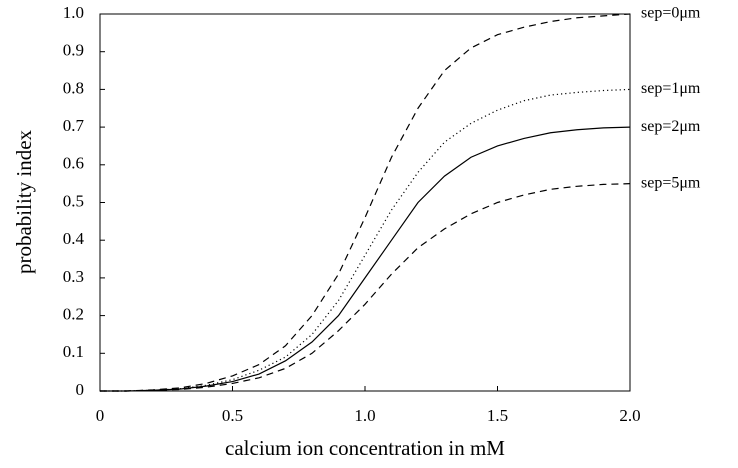 The height and width of the screenshot is (468, 738). I want to click on y-tick-label: 0.9, so click(73, 50).